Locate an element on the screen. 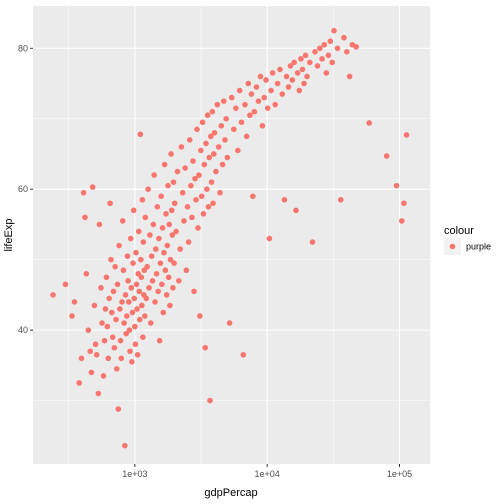 Image resolution: width=504 pixels, height=504 pixels. x-axis-title: gdpPercap is located at coordinates (230, 493).